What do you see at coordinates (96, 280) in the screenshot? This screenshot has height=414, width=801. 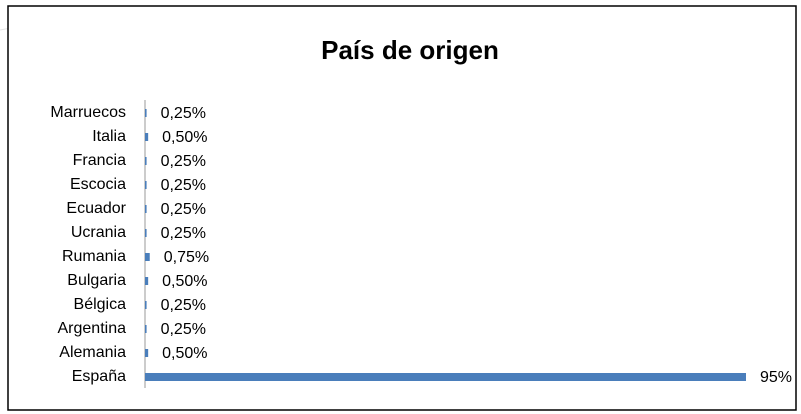 I see `category-label: Bulgaria` at bounding box center [96, 280].